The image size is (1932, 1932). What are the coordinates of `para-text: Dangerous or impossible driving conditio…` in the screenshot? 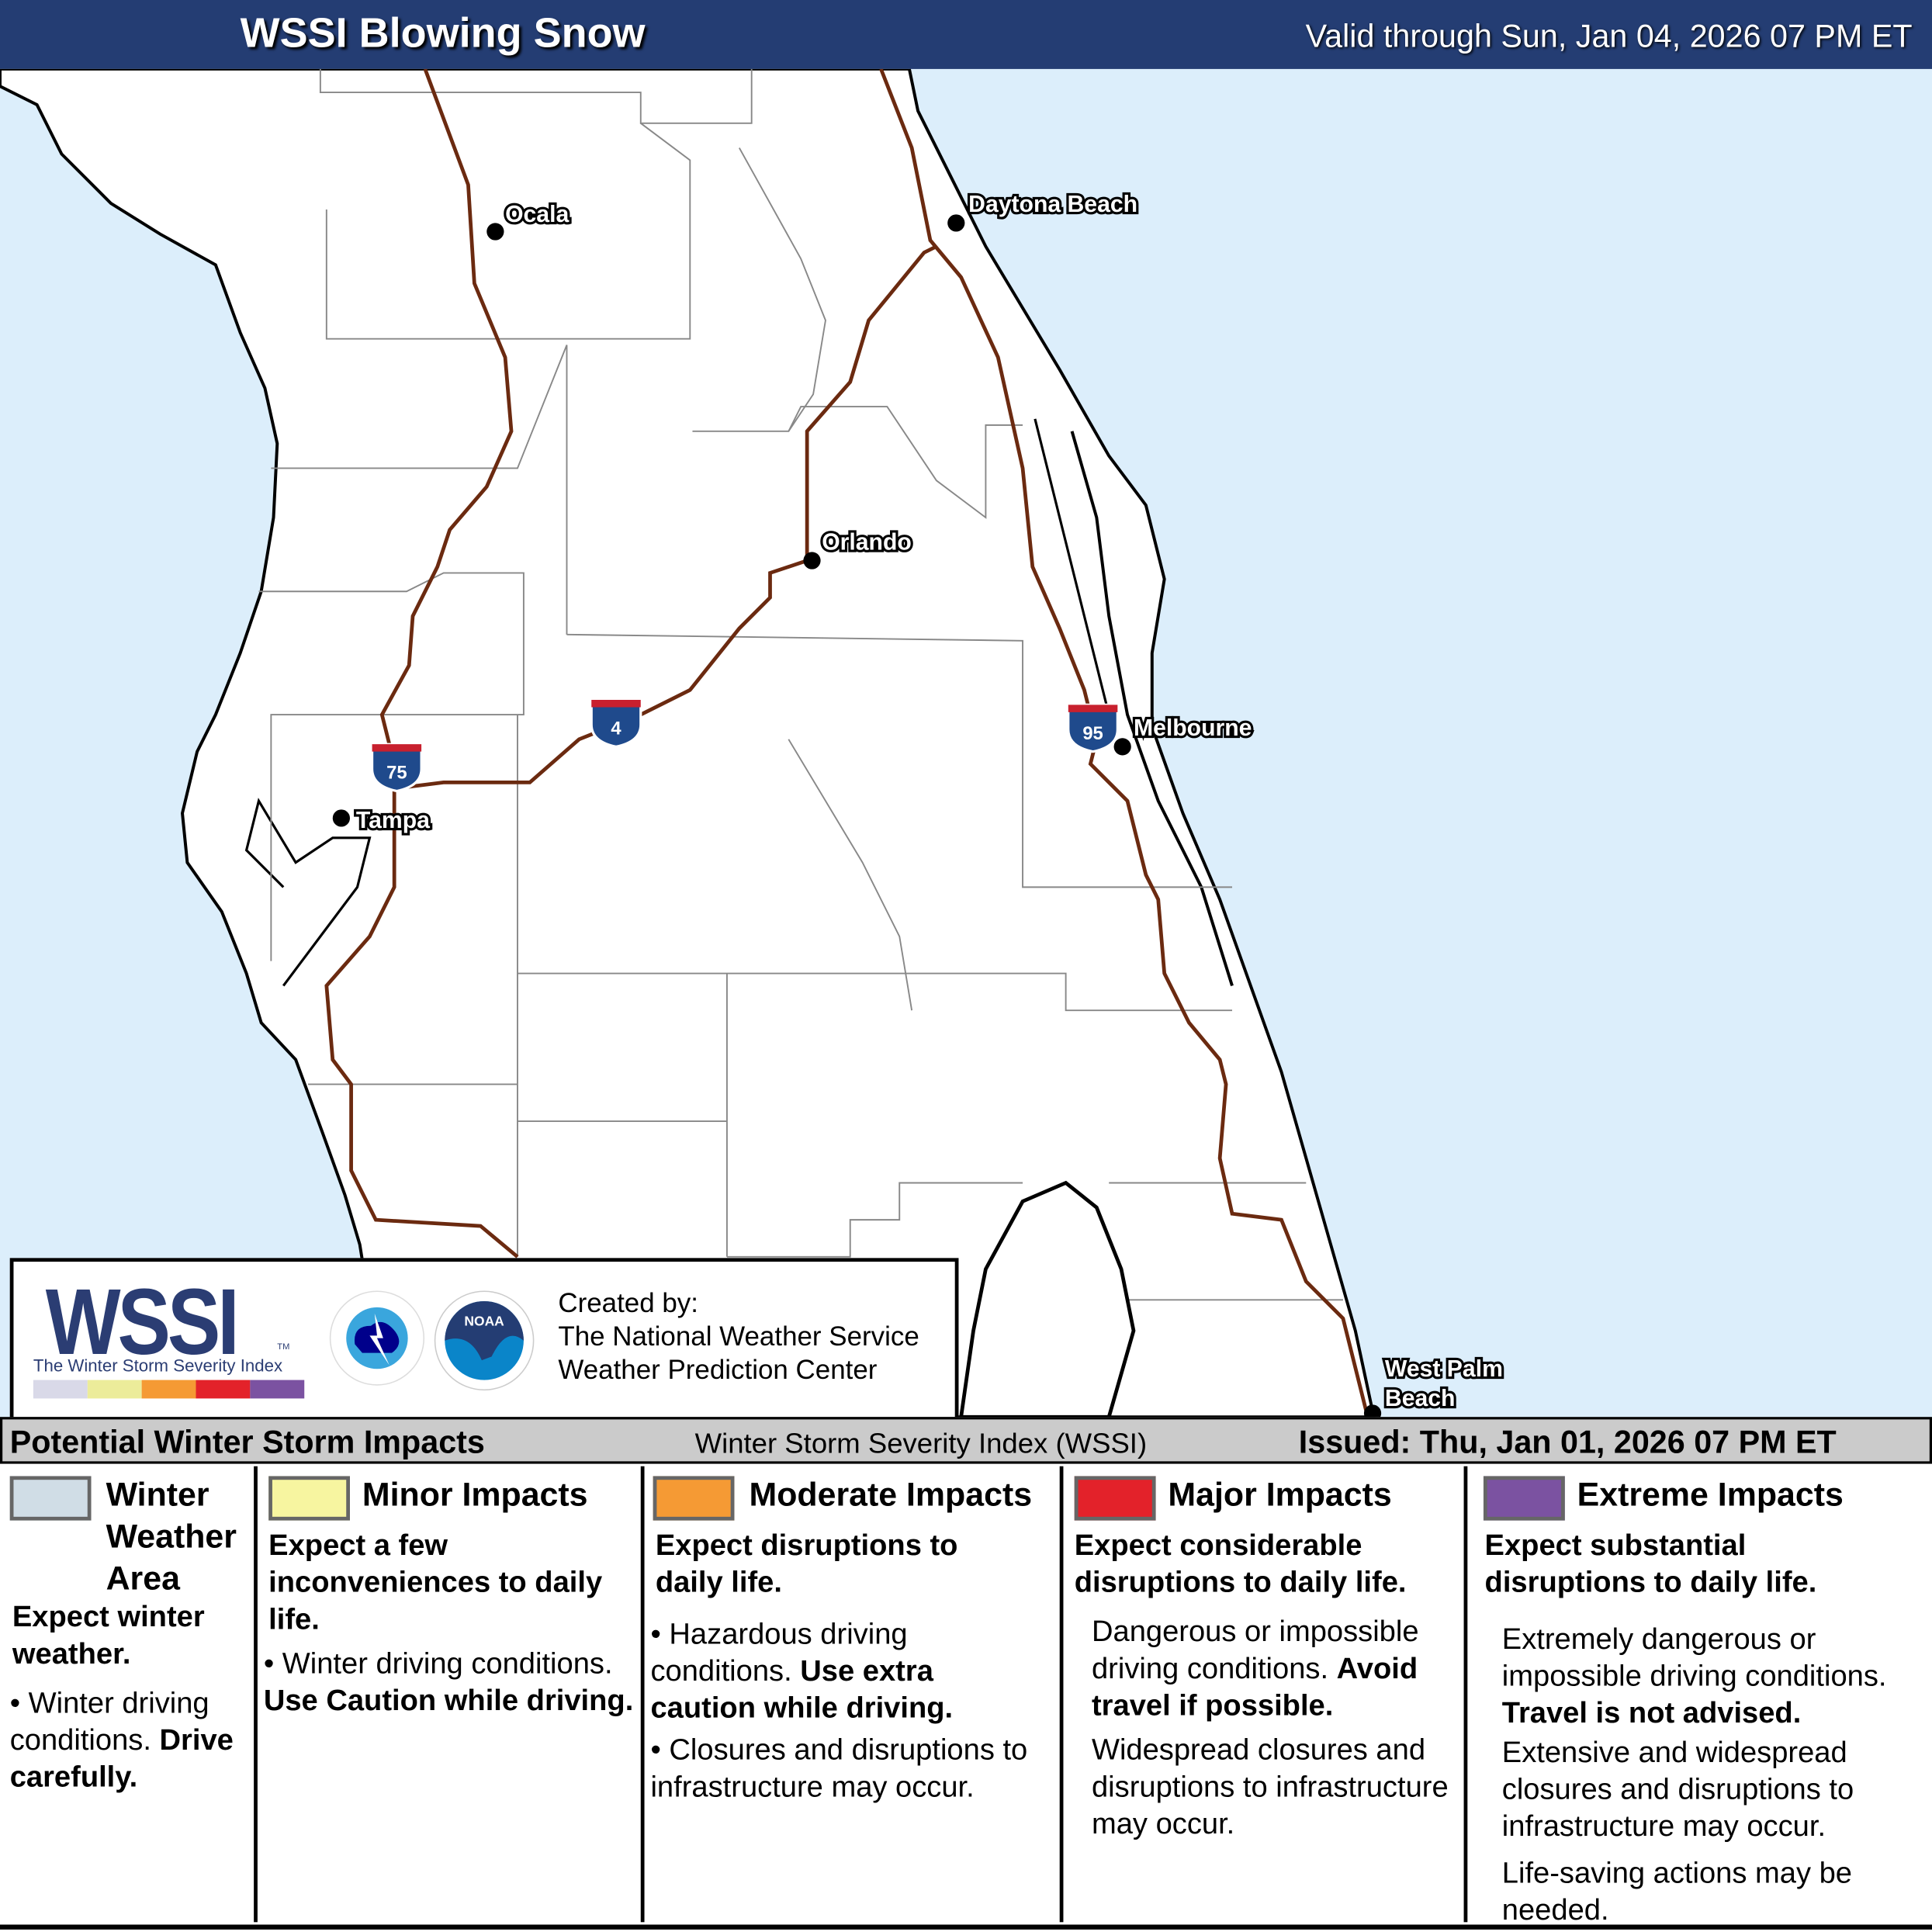 It's located at (1255, 1650).